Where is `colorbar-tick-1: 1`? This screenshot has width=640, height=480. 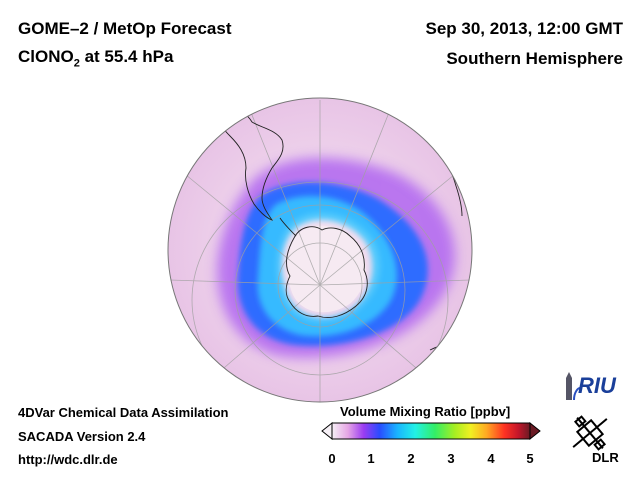 colorbar-tick-1: 1 is located at coordinates (371, 458).